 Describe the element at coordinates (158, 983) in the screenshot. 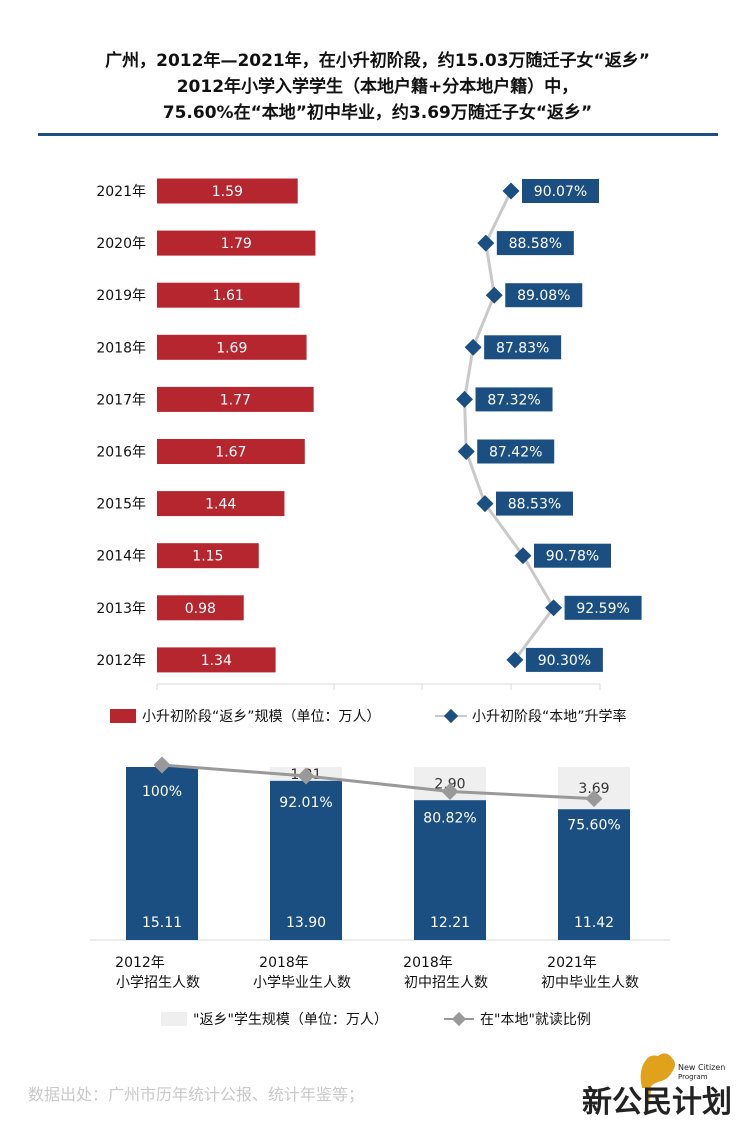

I see `x-tick-label-metric: 小学招生人数` at that location.